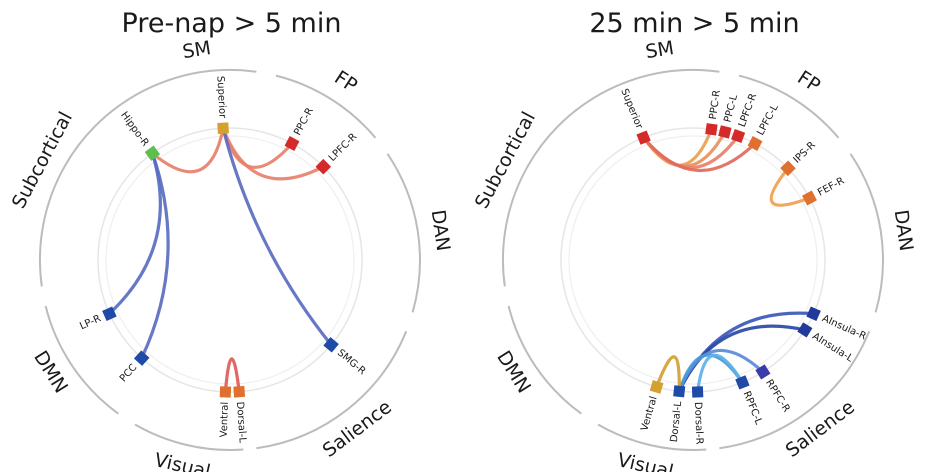  What do you see at coordinates (42, 160) in the screenshot?
I see `network-label: Subcortical` at bounding box center [42, 160].